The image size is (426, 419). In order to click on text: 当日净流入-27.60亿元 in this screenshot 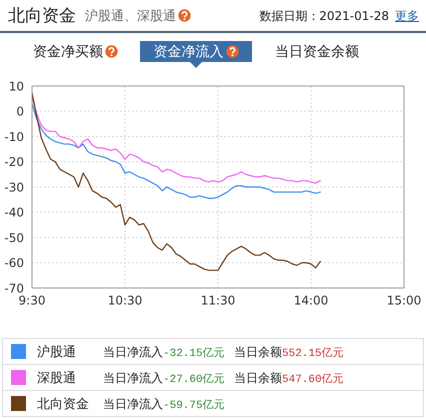, I will do `click(164, 378)`.